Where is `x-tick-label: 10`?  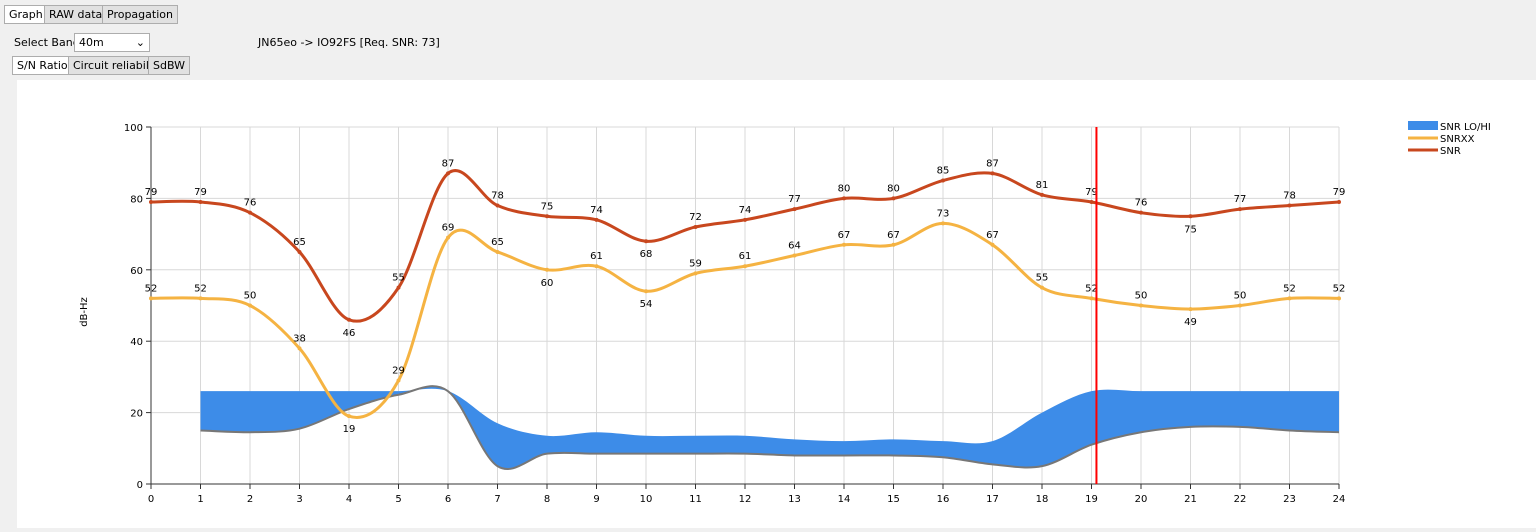 x-tick-label: 10 is located at coordinates (646, 499).